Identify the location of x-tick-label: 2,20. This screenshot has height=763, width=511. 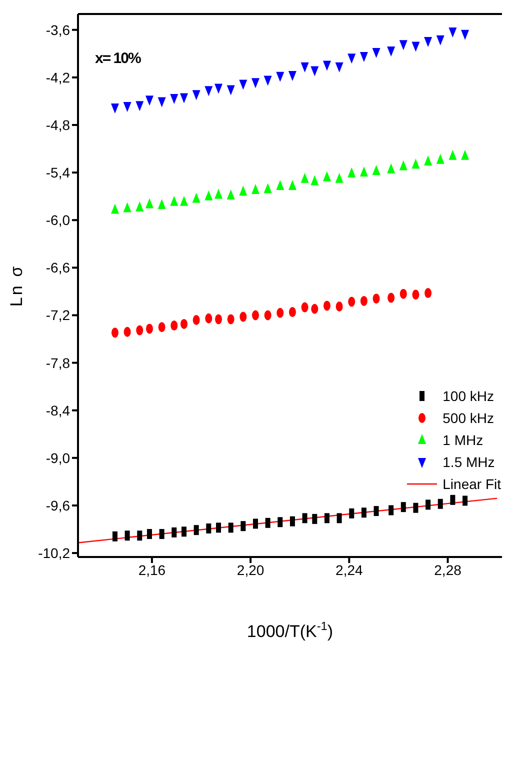
(250, 570).